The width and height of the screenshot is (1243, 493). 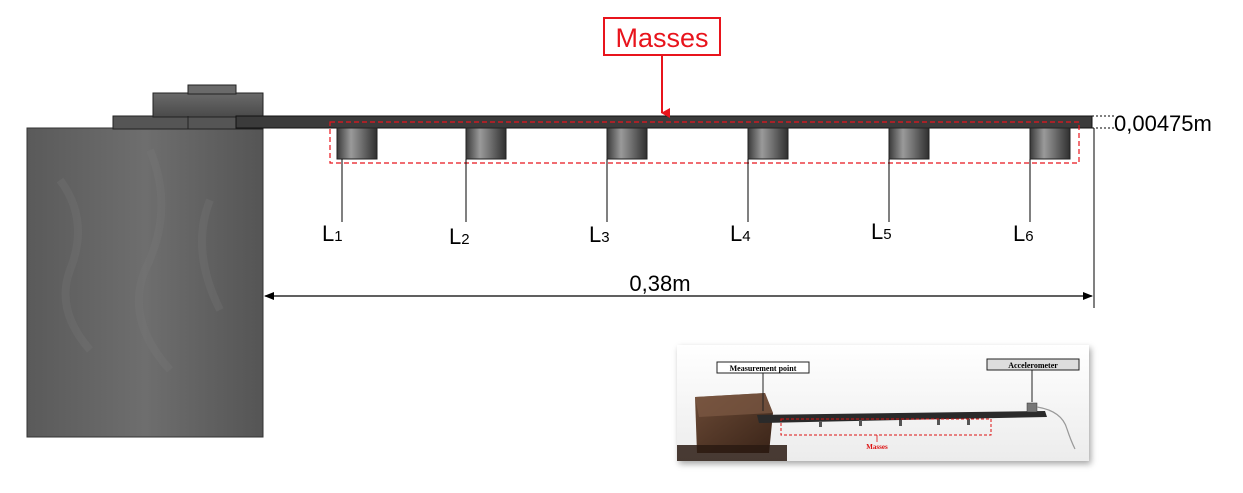 I want to click on position-label-5: L5, so click(x=881, y=231).